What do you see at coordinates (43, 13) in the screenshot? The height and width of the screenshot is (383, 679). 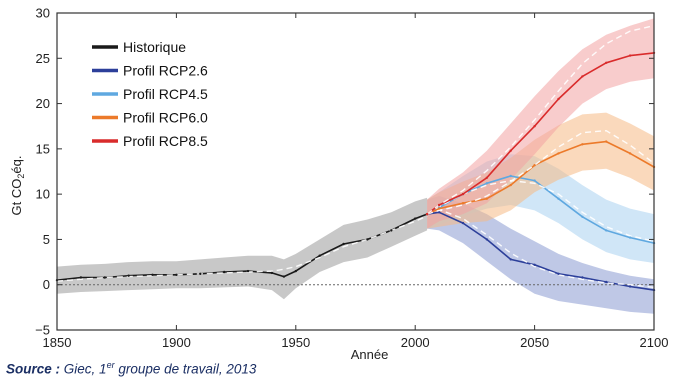 I see `y-tick-label: 30` at bounding box center [43, 13].